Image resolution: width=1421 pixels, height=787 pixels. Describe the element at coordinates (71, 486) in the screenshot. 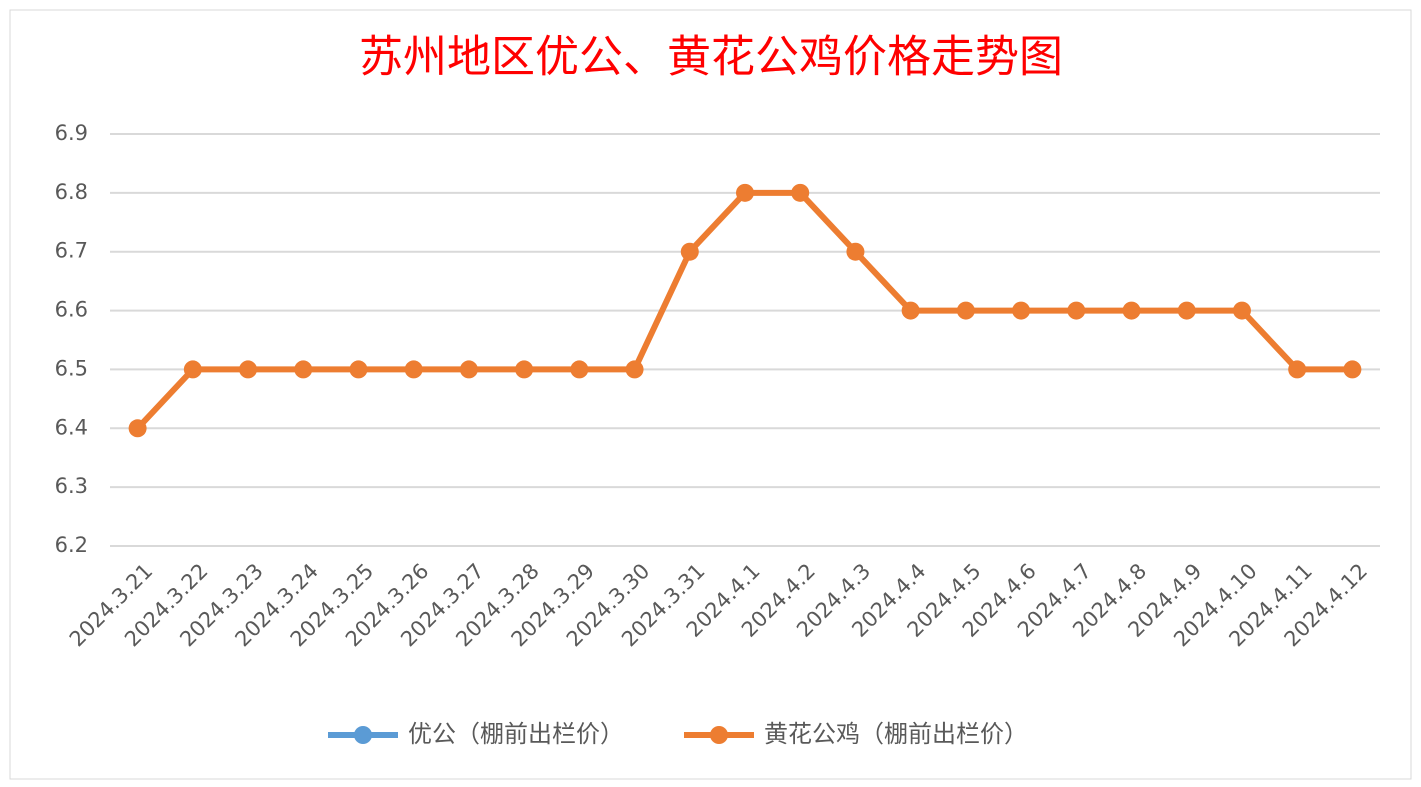

I see `y-tick-label: 6.3` at that location.